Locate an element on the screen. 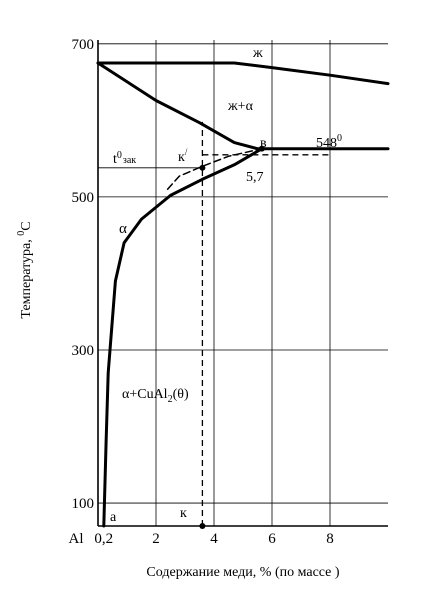 This screenshot has width=428, height=595. y-tick-label-2: 500 is located at coordinates (83, 198).